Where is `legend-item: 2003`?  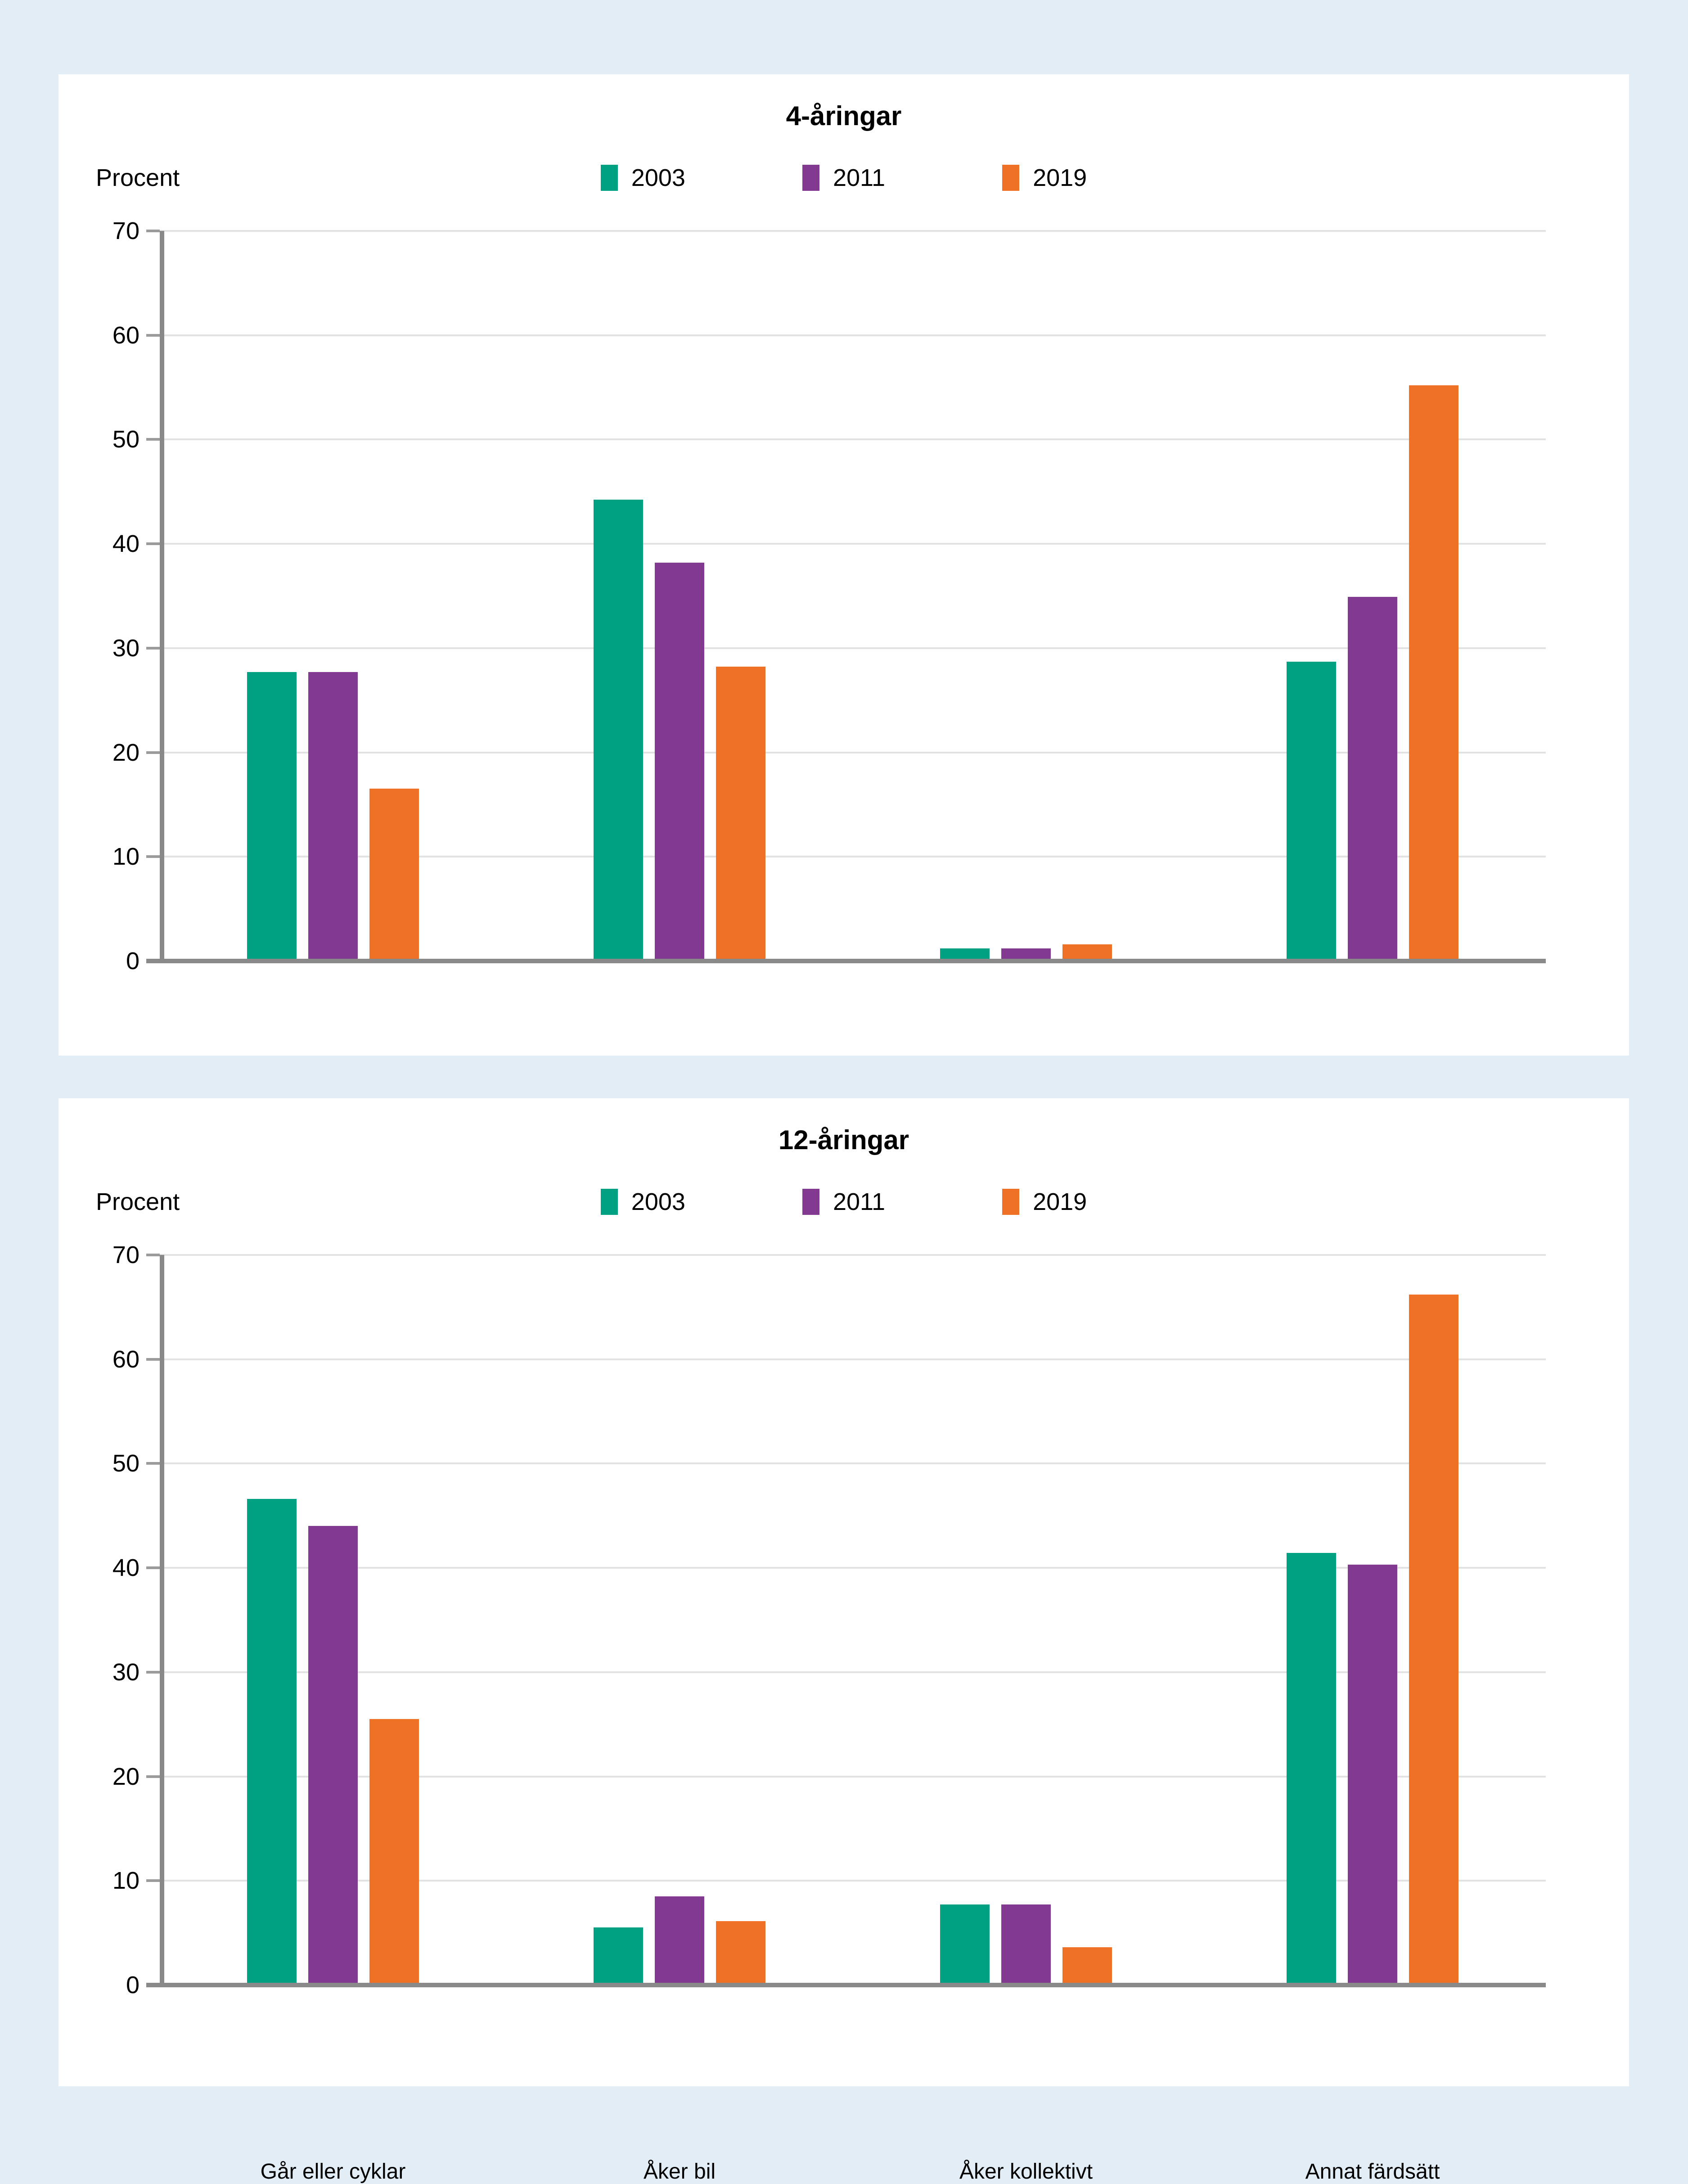 legend-item: 2003 is located at coordinates (642, 1201).